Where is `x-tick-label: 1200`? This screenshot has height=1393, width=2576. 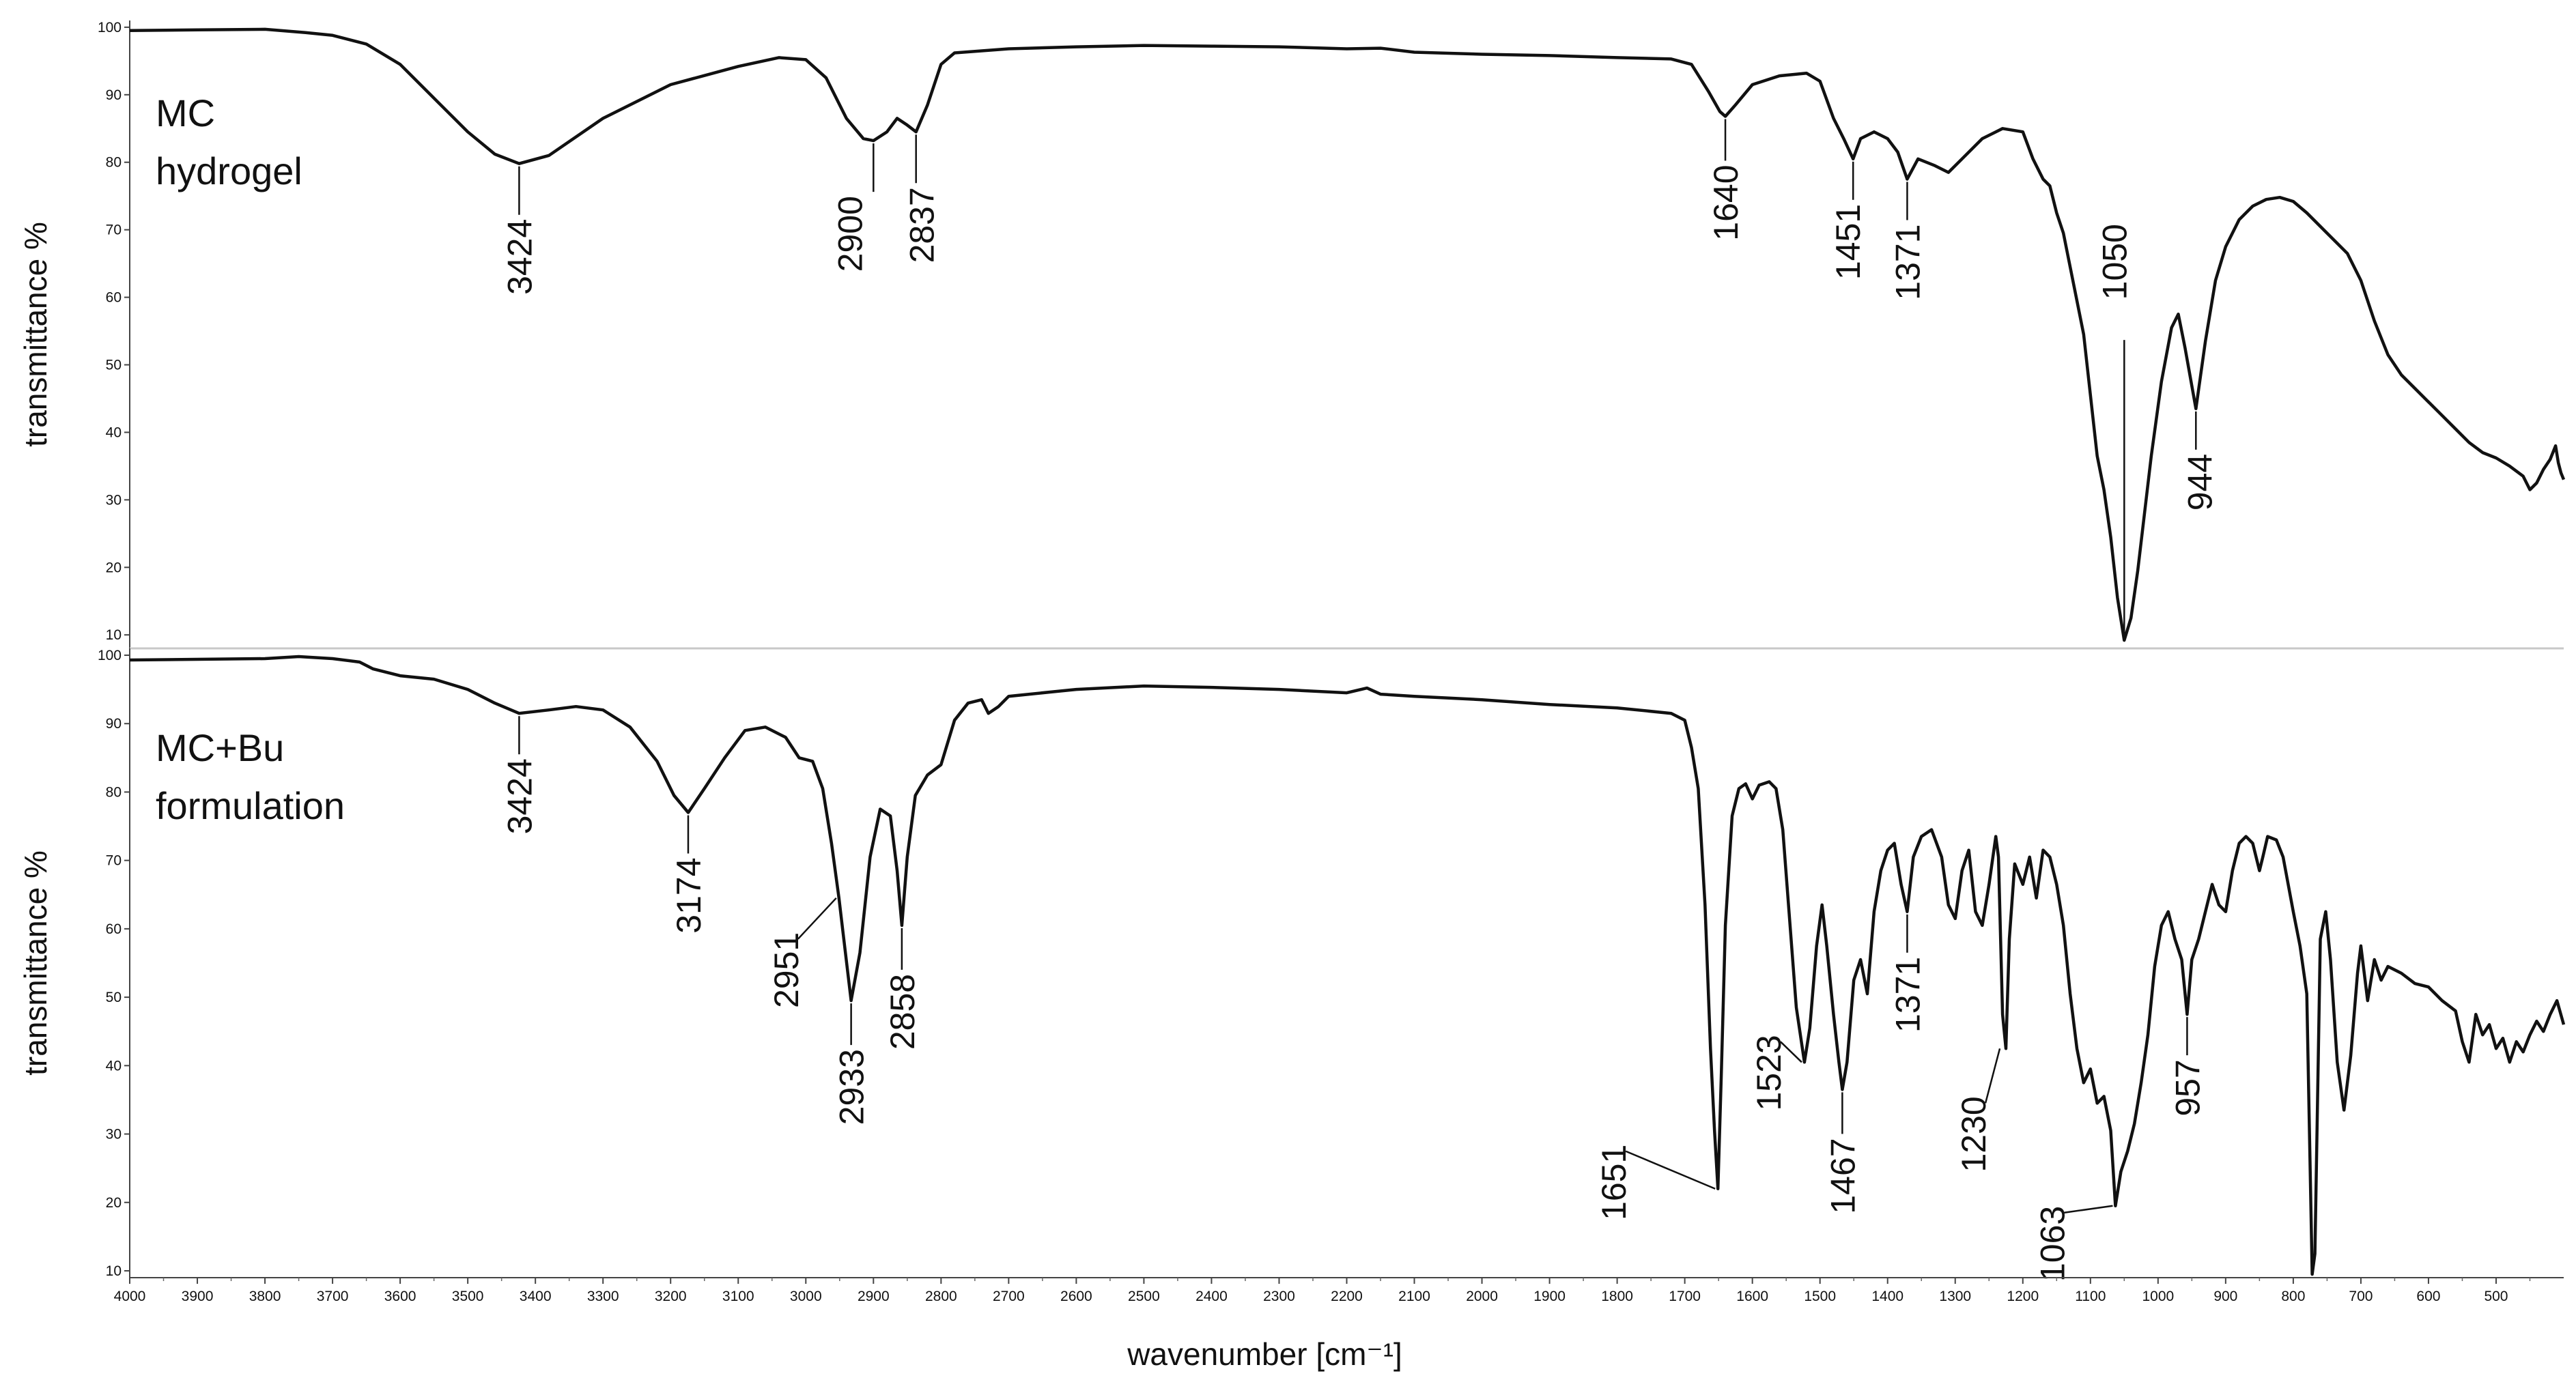 x-tick-label: 1200 is located at coordinates (2023, 1296).